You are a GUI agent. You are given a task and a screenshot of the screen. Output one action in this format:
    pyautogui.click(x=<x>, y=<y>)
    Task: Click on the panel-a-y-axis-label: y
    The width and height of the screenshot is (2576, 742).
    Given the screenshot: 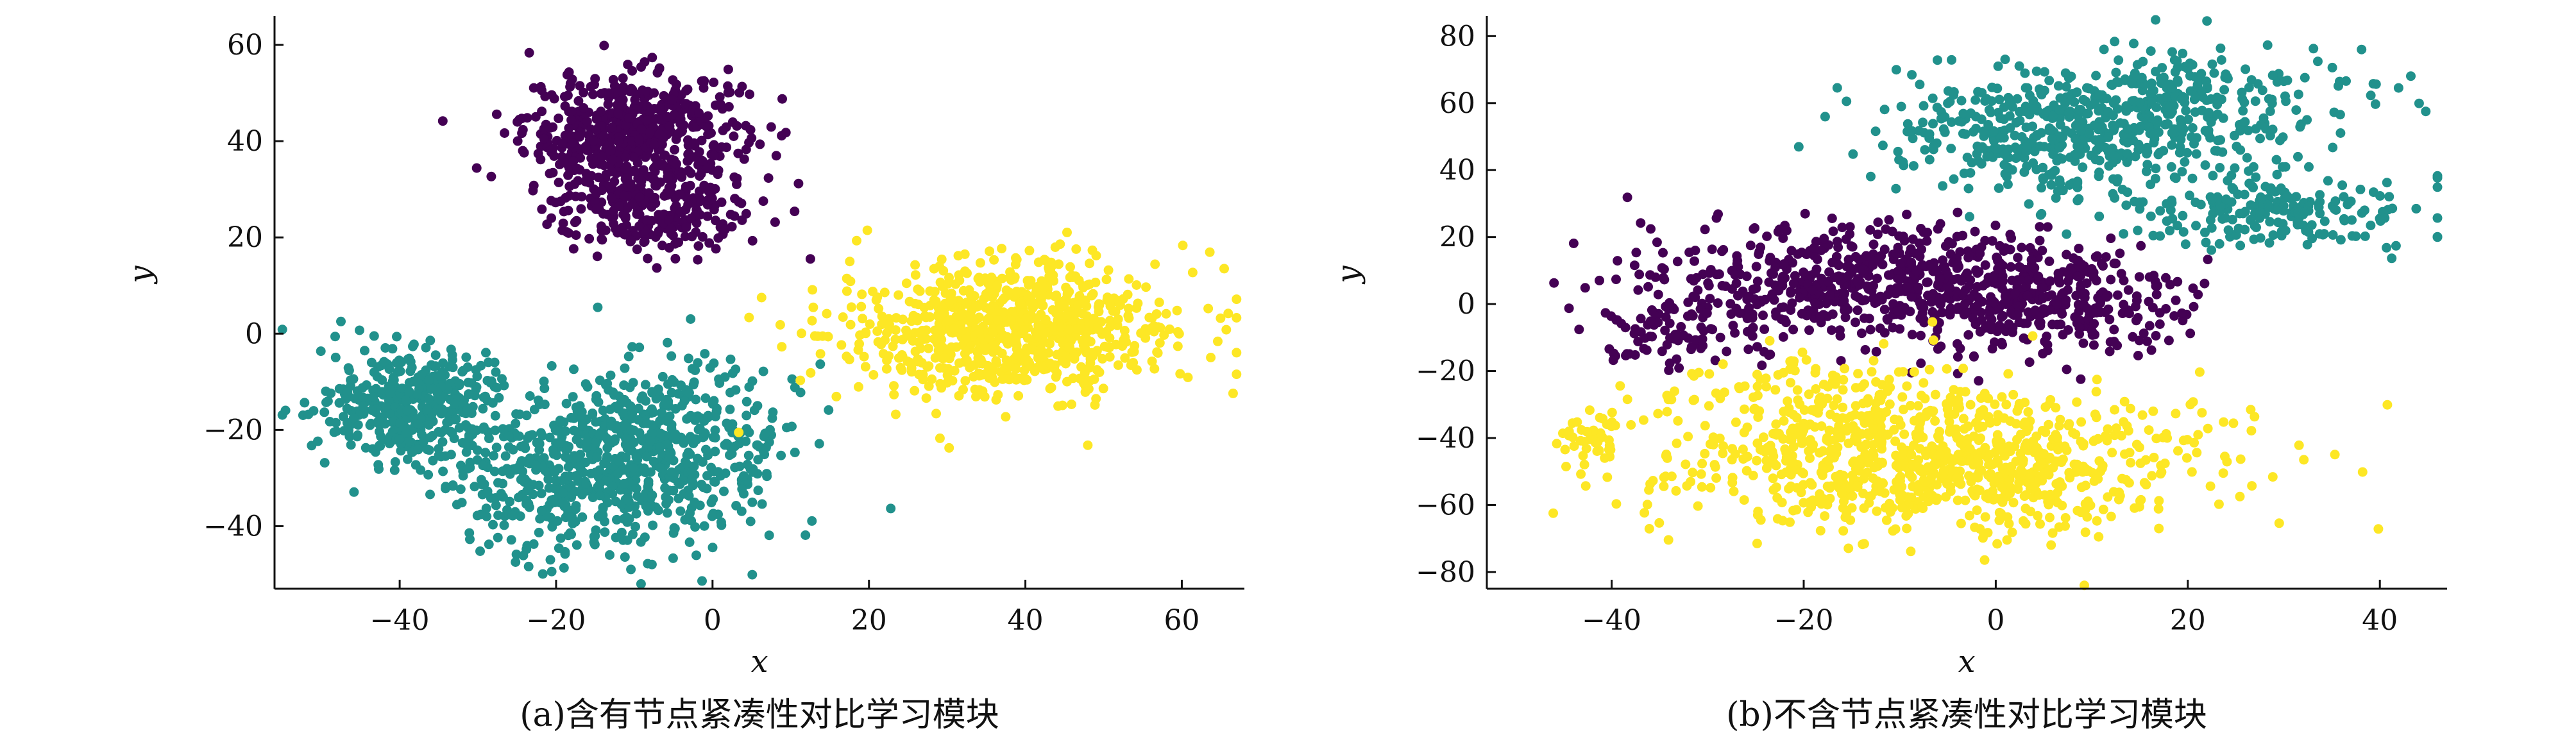 What is the action you would take?
    pyautogui.click(x=140, y=275)
    